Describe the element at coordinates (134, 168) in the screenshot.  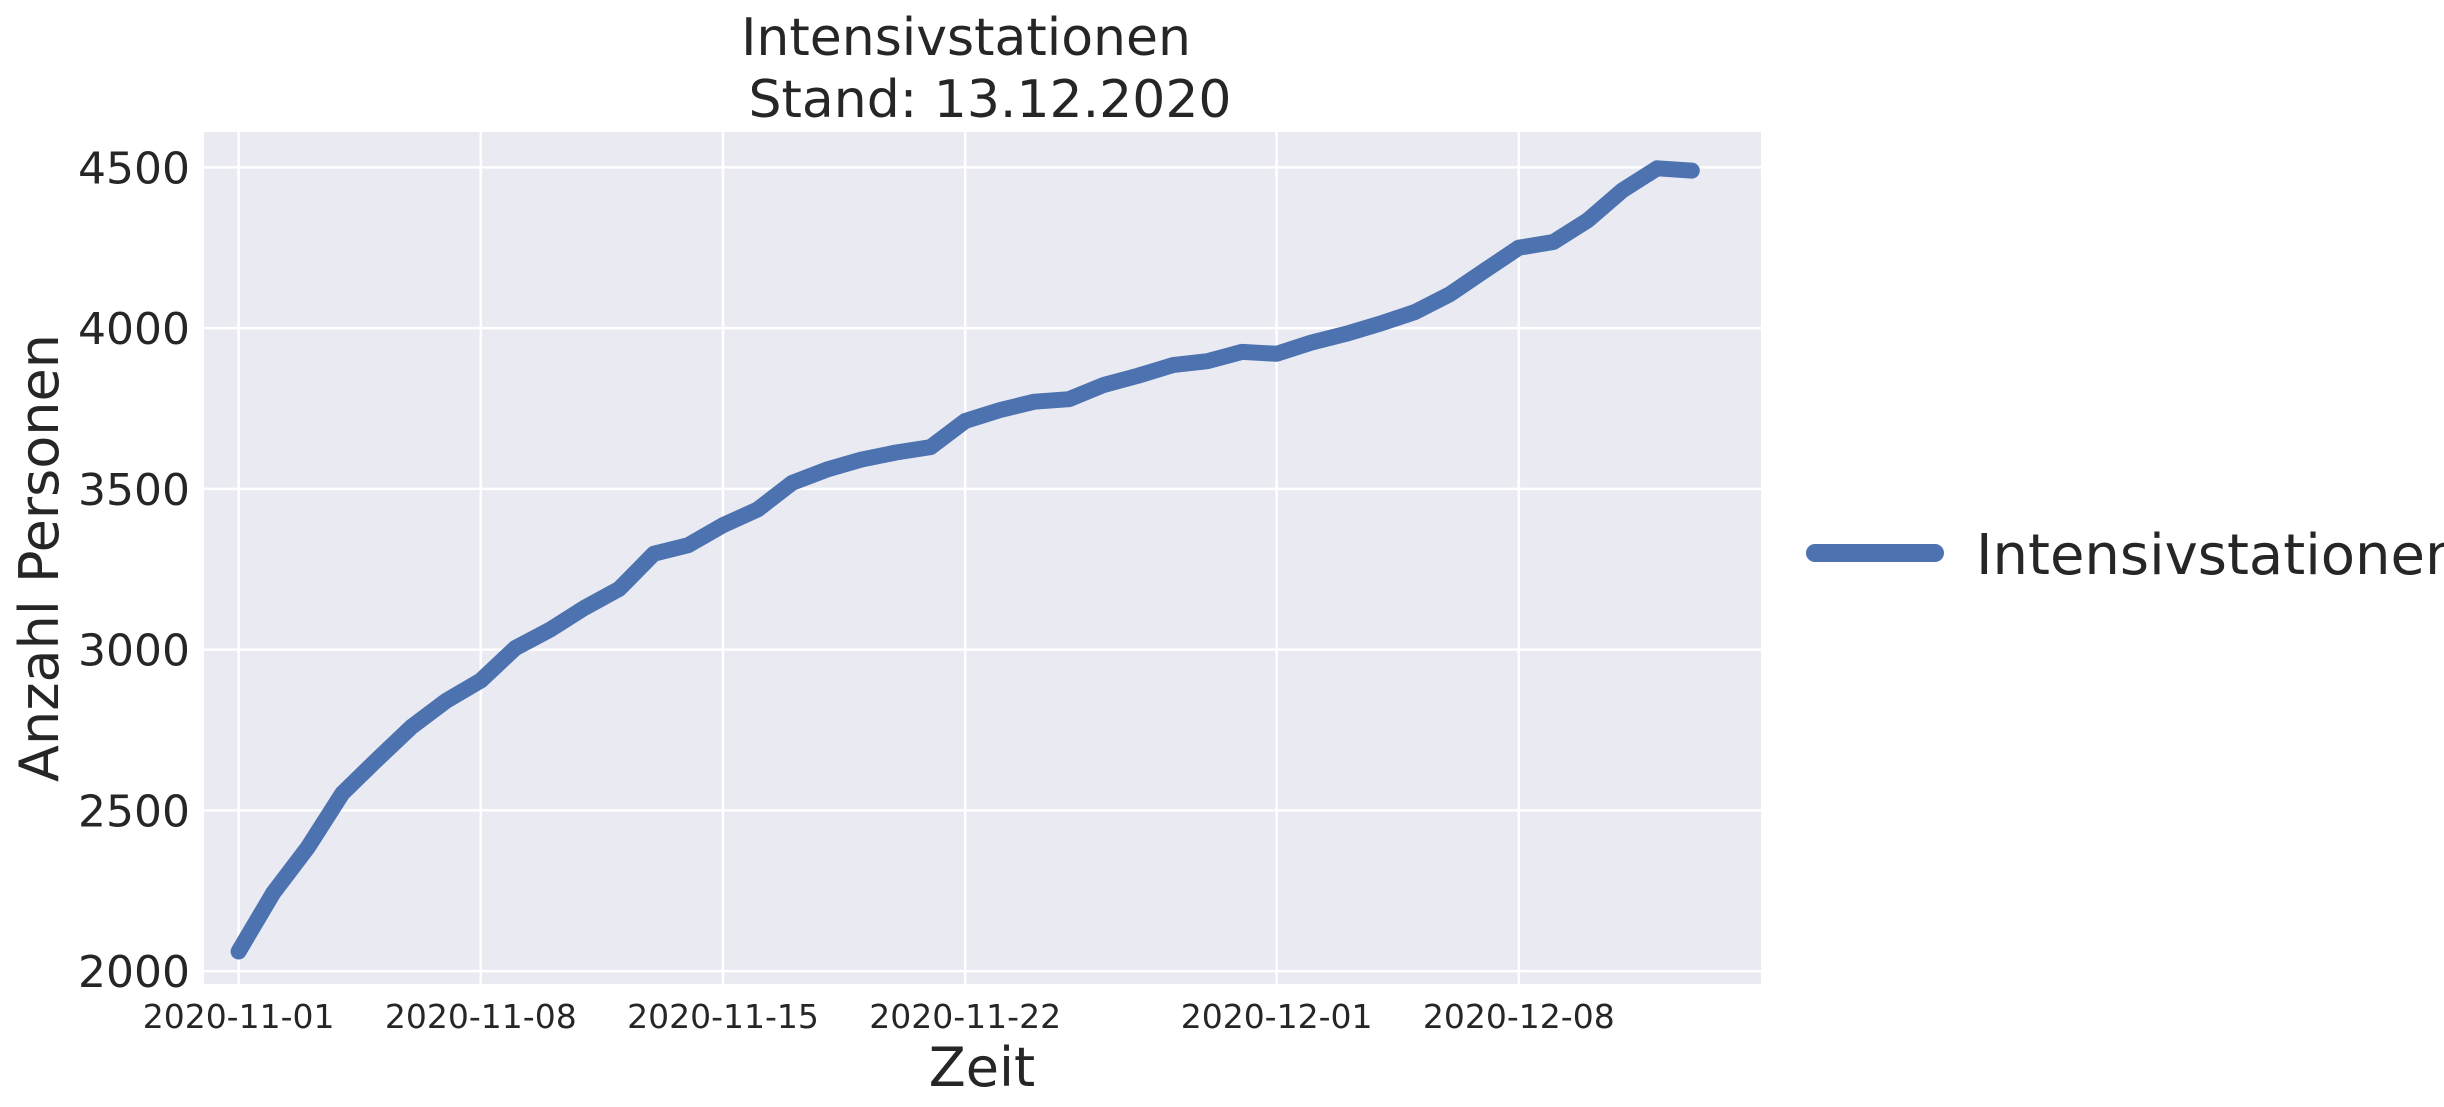
I see `y-tick-label: 4500` at that location.